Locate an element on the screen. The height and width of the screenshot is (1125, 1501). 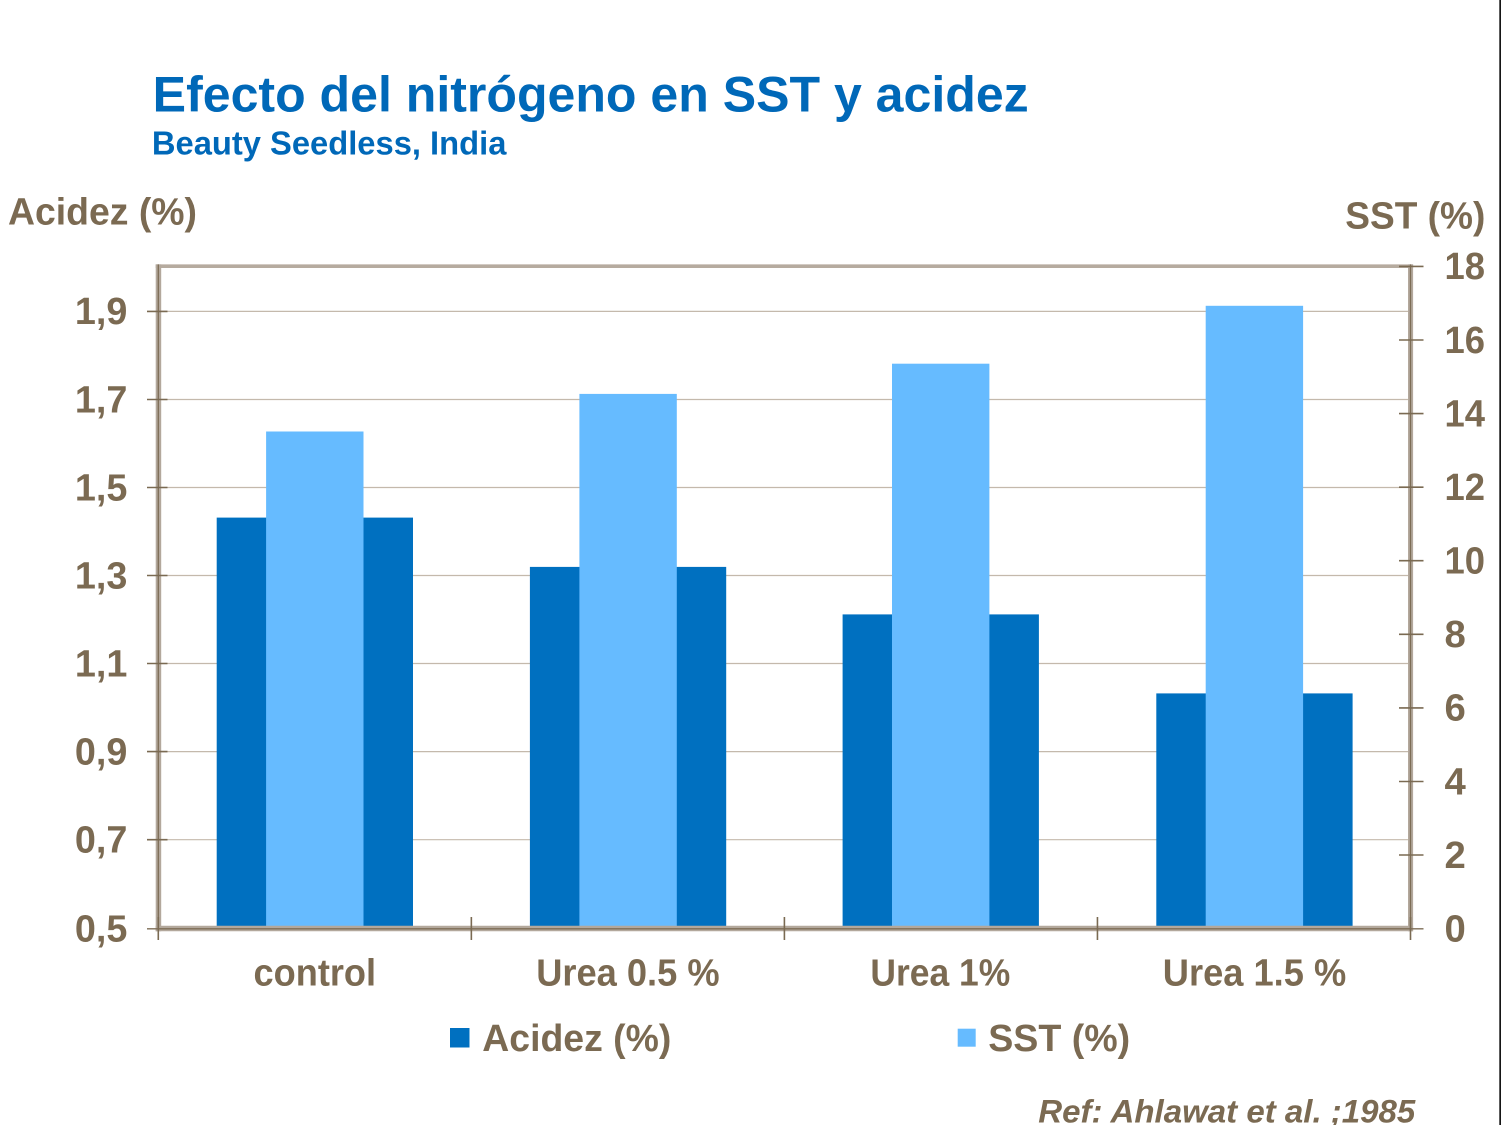
svg-text: Urea 1.5 % is located at coordinates (1254, 972).